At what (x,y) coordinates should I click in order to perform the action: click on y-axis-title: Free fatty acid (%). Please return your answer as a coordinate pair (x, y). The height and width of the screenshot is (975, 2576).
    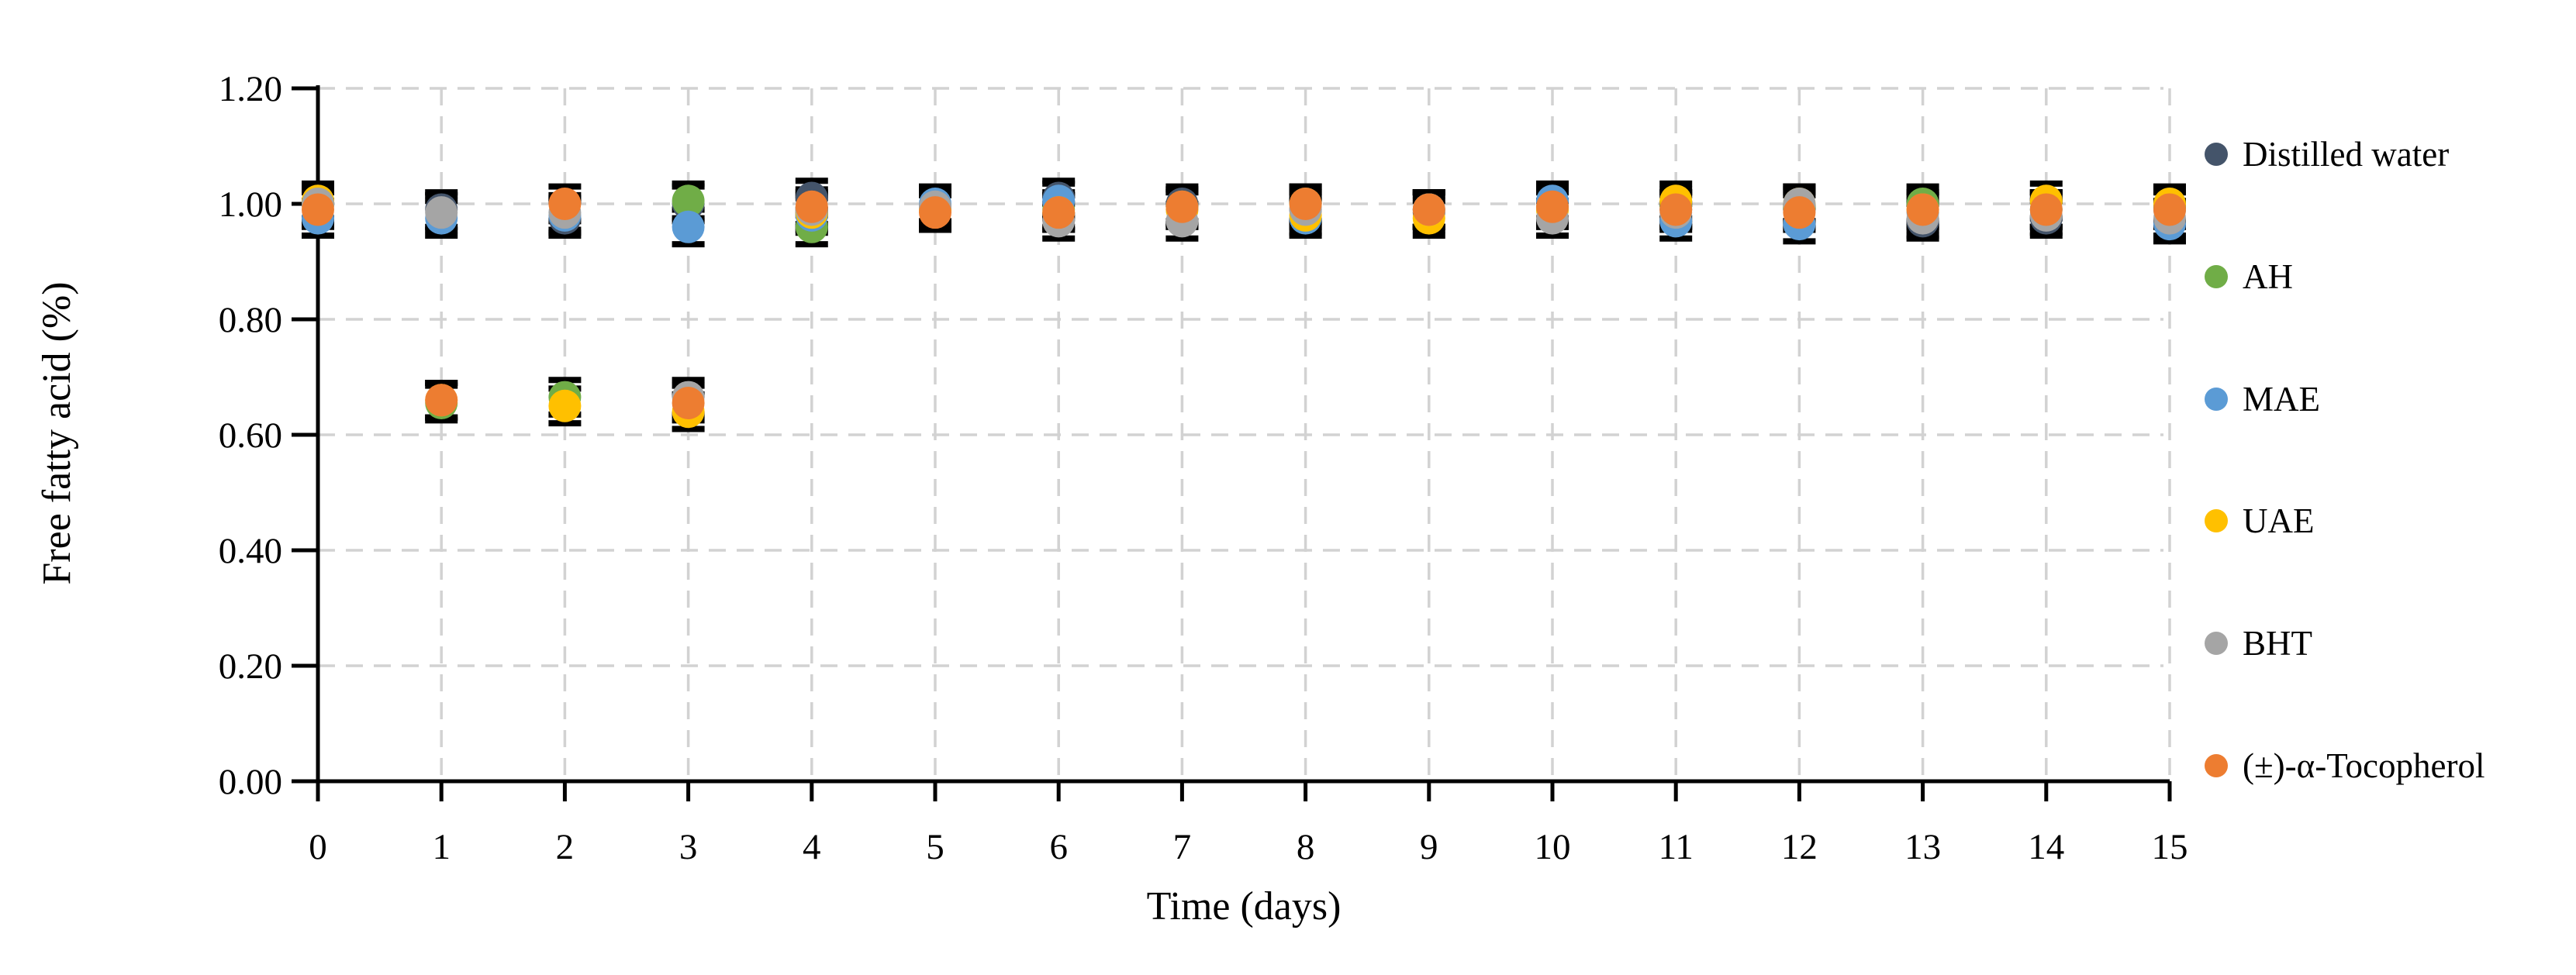
    Looking at the image, I should click on (57, 433).